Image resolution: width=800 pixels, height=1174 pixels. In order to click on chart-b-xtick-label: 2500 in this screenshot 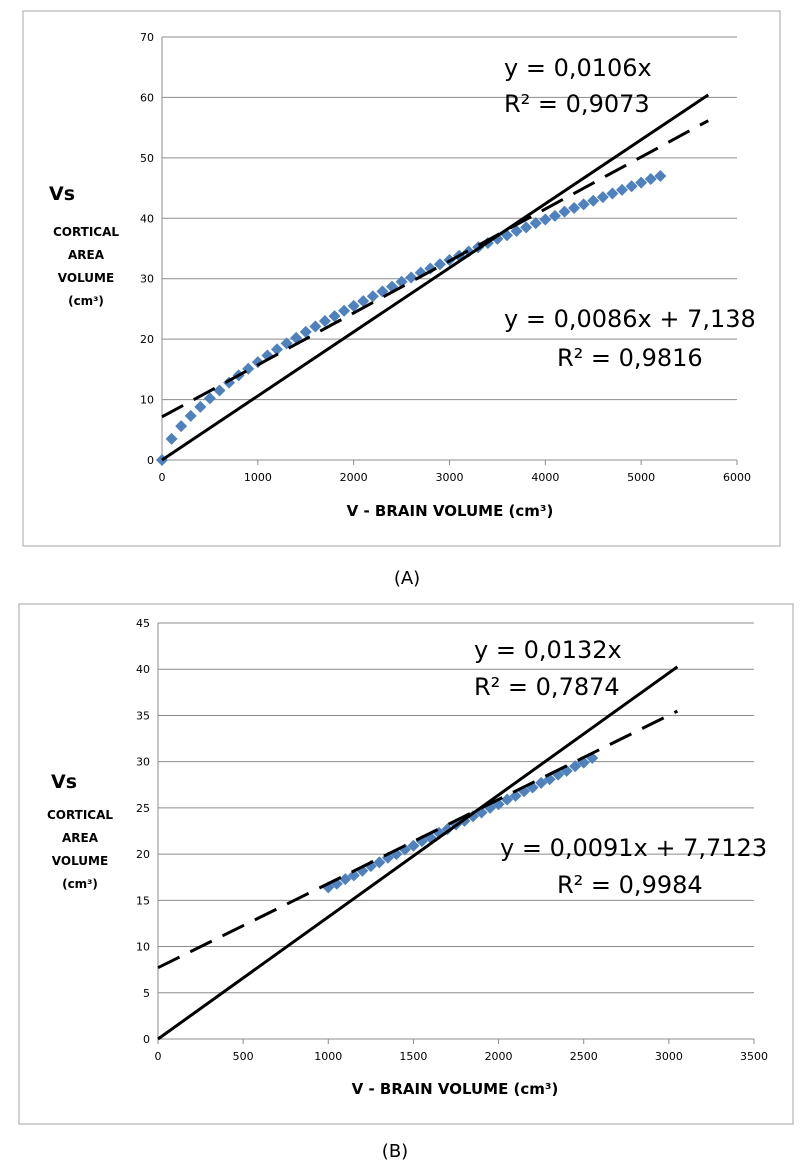, I will do `click(584, 1056)`.